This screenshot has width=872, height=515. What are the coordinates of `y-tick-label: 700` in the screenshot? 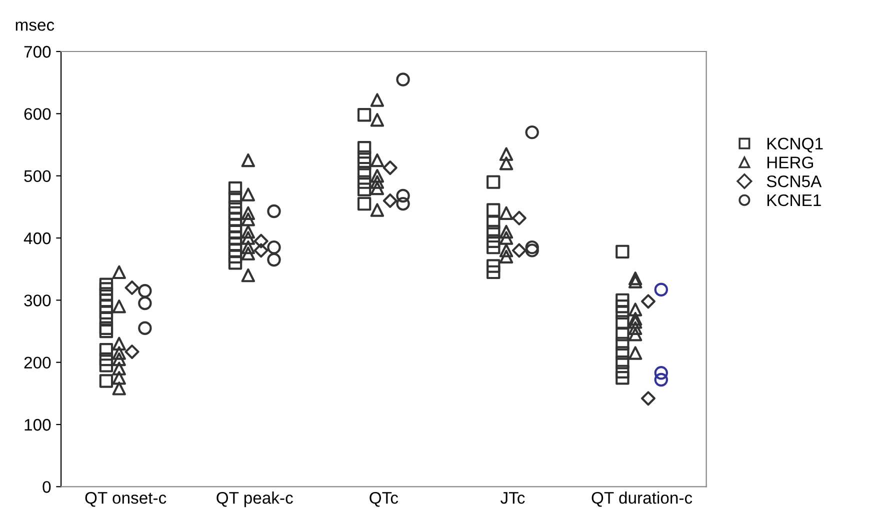 It's located at (37, 52).